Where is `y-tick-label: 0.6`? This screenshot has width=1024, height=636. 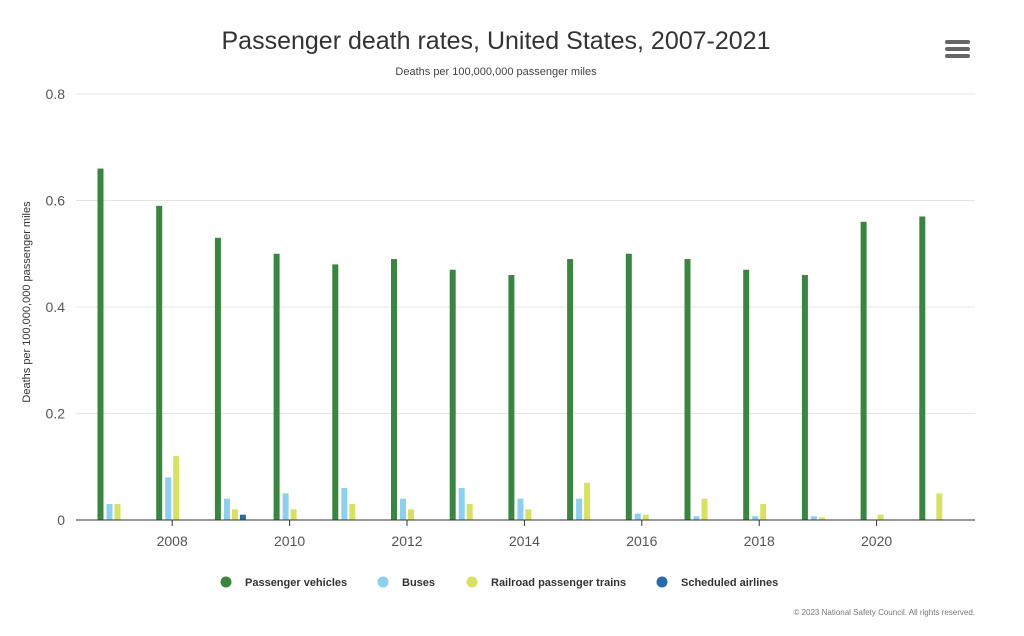
y-tick-label: 0.6 is located at coordinates (56, 201).